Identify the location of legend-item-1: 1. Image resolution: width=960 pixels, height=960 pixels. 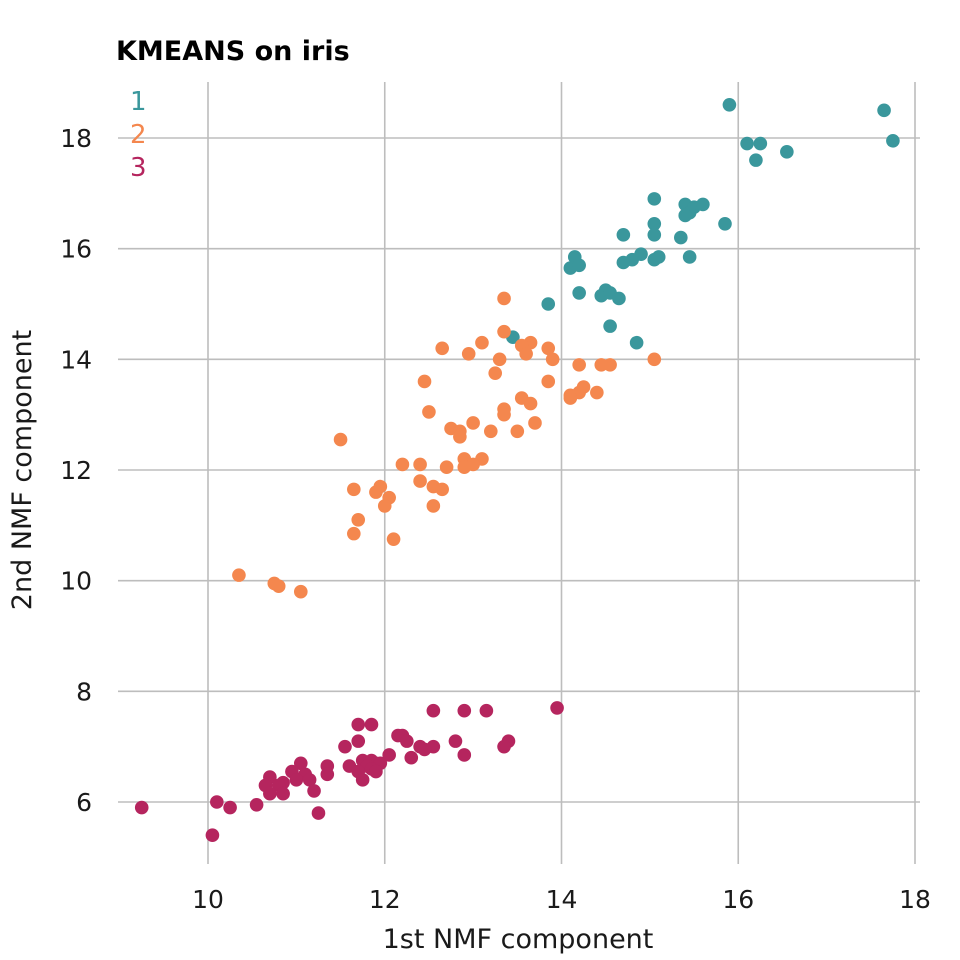
(138, 102).